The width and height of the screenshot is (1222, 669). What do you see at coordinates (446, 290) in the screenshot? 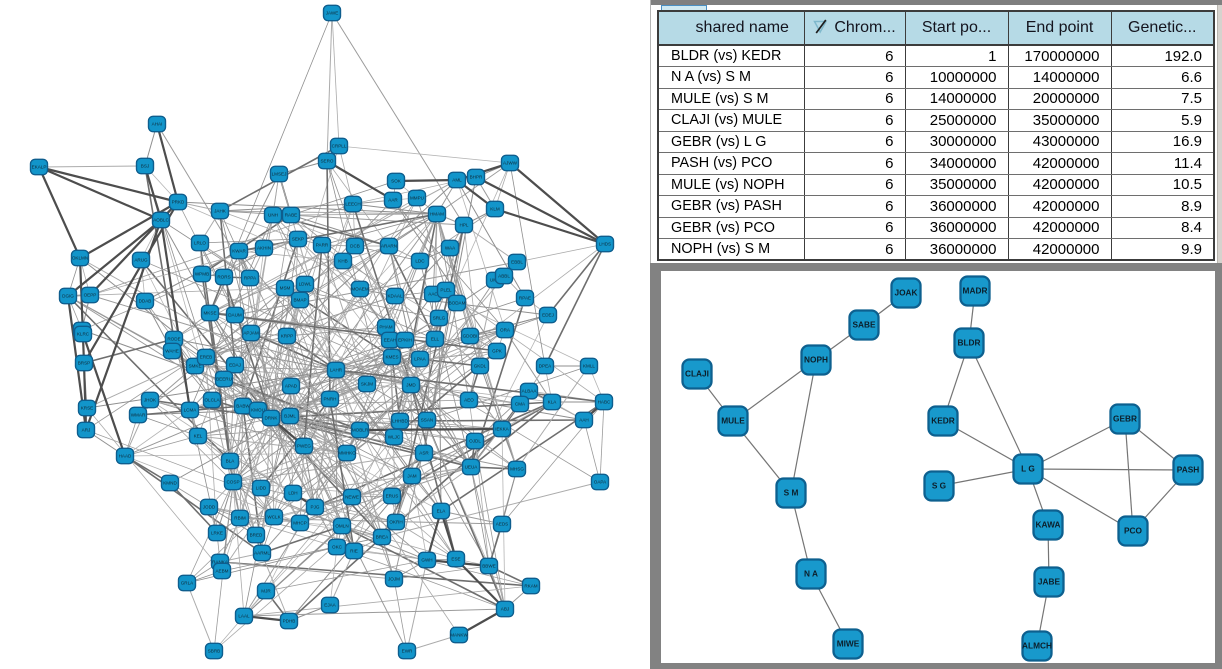
I see `svg-text: PLEL` at bounding box center [446, 290].